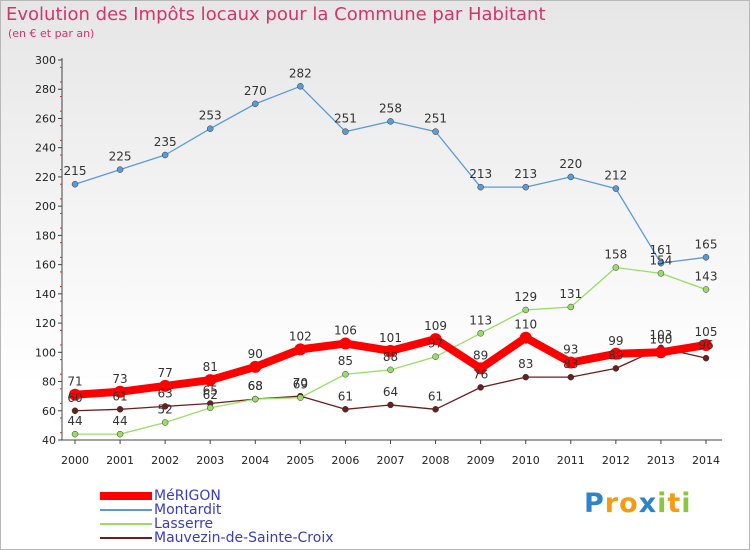 This screenshot has height=550, width=750. Describe the element at coordinates (570, 350) in the screenshot. I see `data-label-merigon: 93` at that location.